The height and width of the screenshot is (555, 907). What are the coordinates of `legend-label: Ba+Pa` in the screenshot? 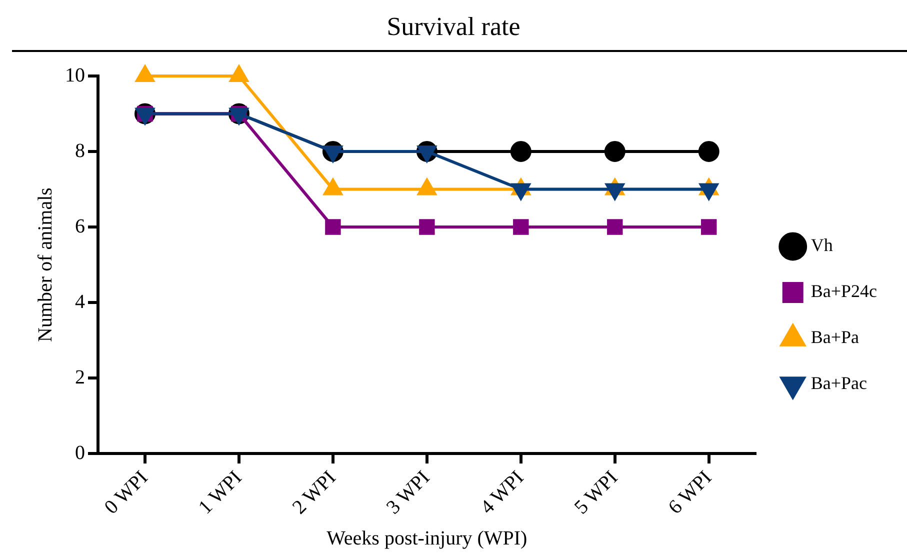 It's located at (835, 337).